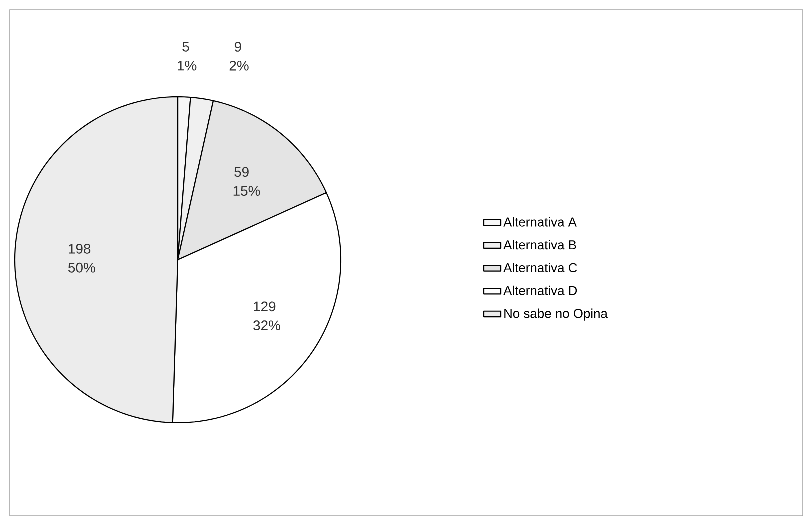 The image size is (810, 524). I want to click on data-label: 59 15%, so click(247, 181).